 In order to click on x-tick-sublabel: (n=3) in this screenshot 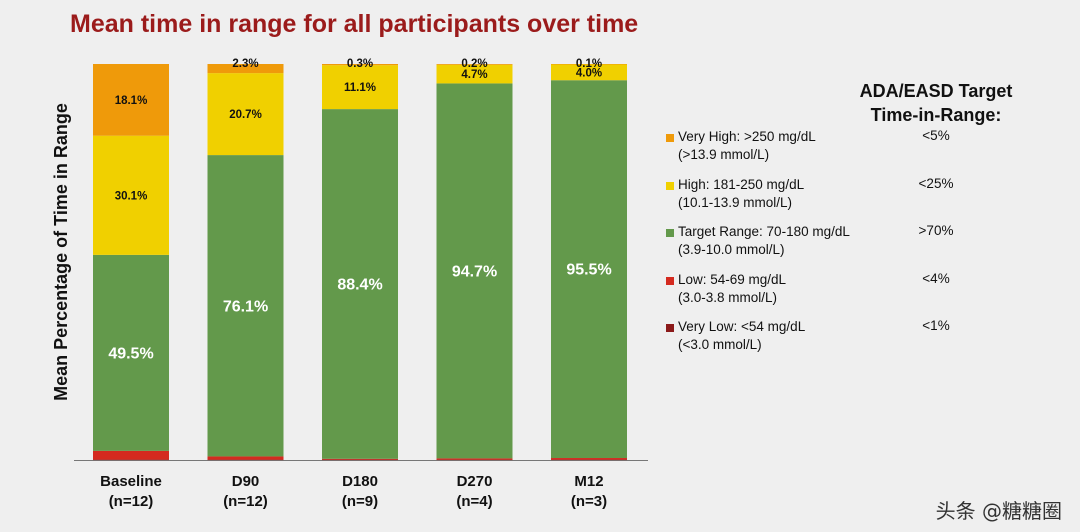, I will do `click(589, 501)`.